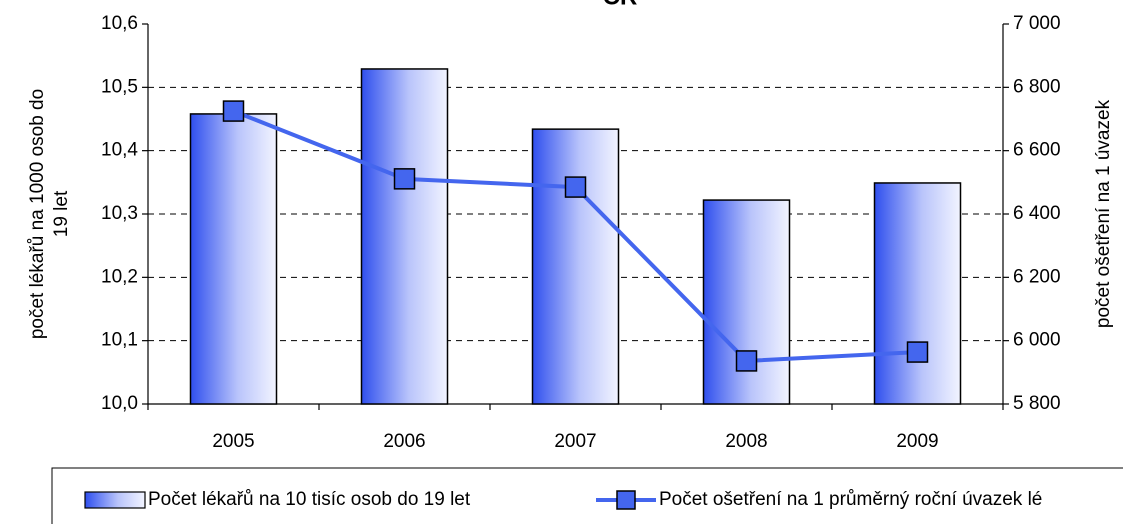  What do you see at coordinates (917, 441) in the screenshot?
I see `x-tick-label: 2009` at bounding box center [917, 441].